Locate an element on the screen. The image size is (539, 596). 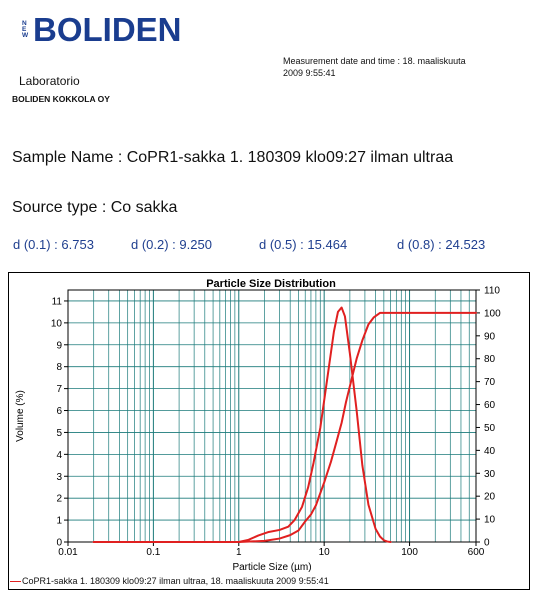
y-right-tick-label-10: 100 is located at coordinates (492, 313).